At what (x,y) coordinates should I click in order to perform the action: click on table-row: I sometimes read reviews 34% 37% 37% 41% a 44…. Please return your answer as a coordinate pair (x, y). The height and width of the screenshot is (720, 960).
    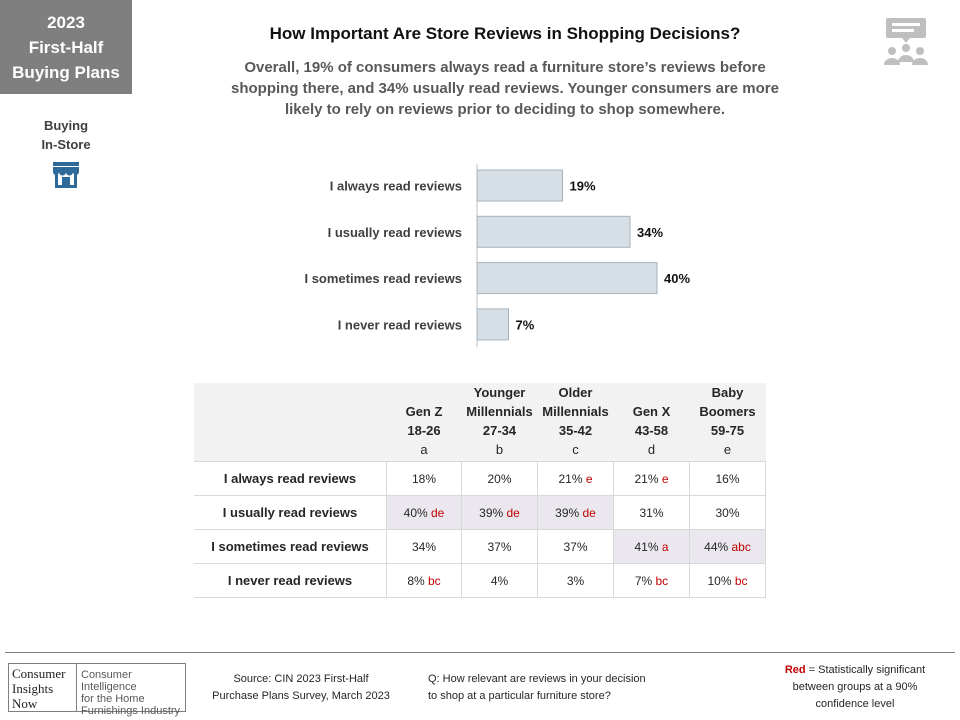
    Looking at the image, I should click on (480, 546).